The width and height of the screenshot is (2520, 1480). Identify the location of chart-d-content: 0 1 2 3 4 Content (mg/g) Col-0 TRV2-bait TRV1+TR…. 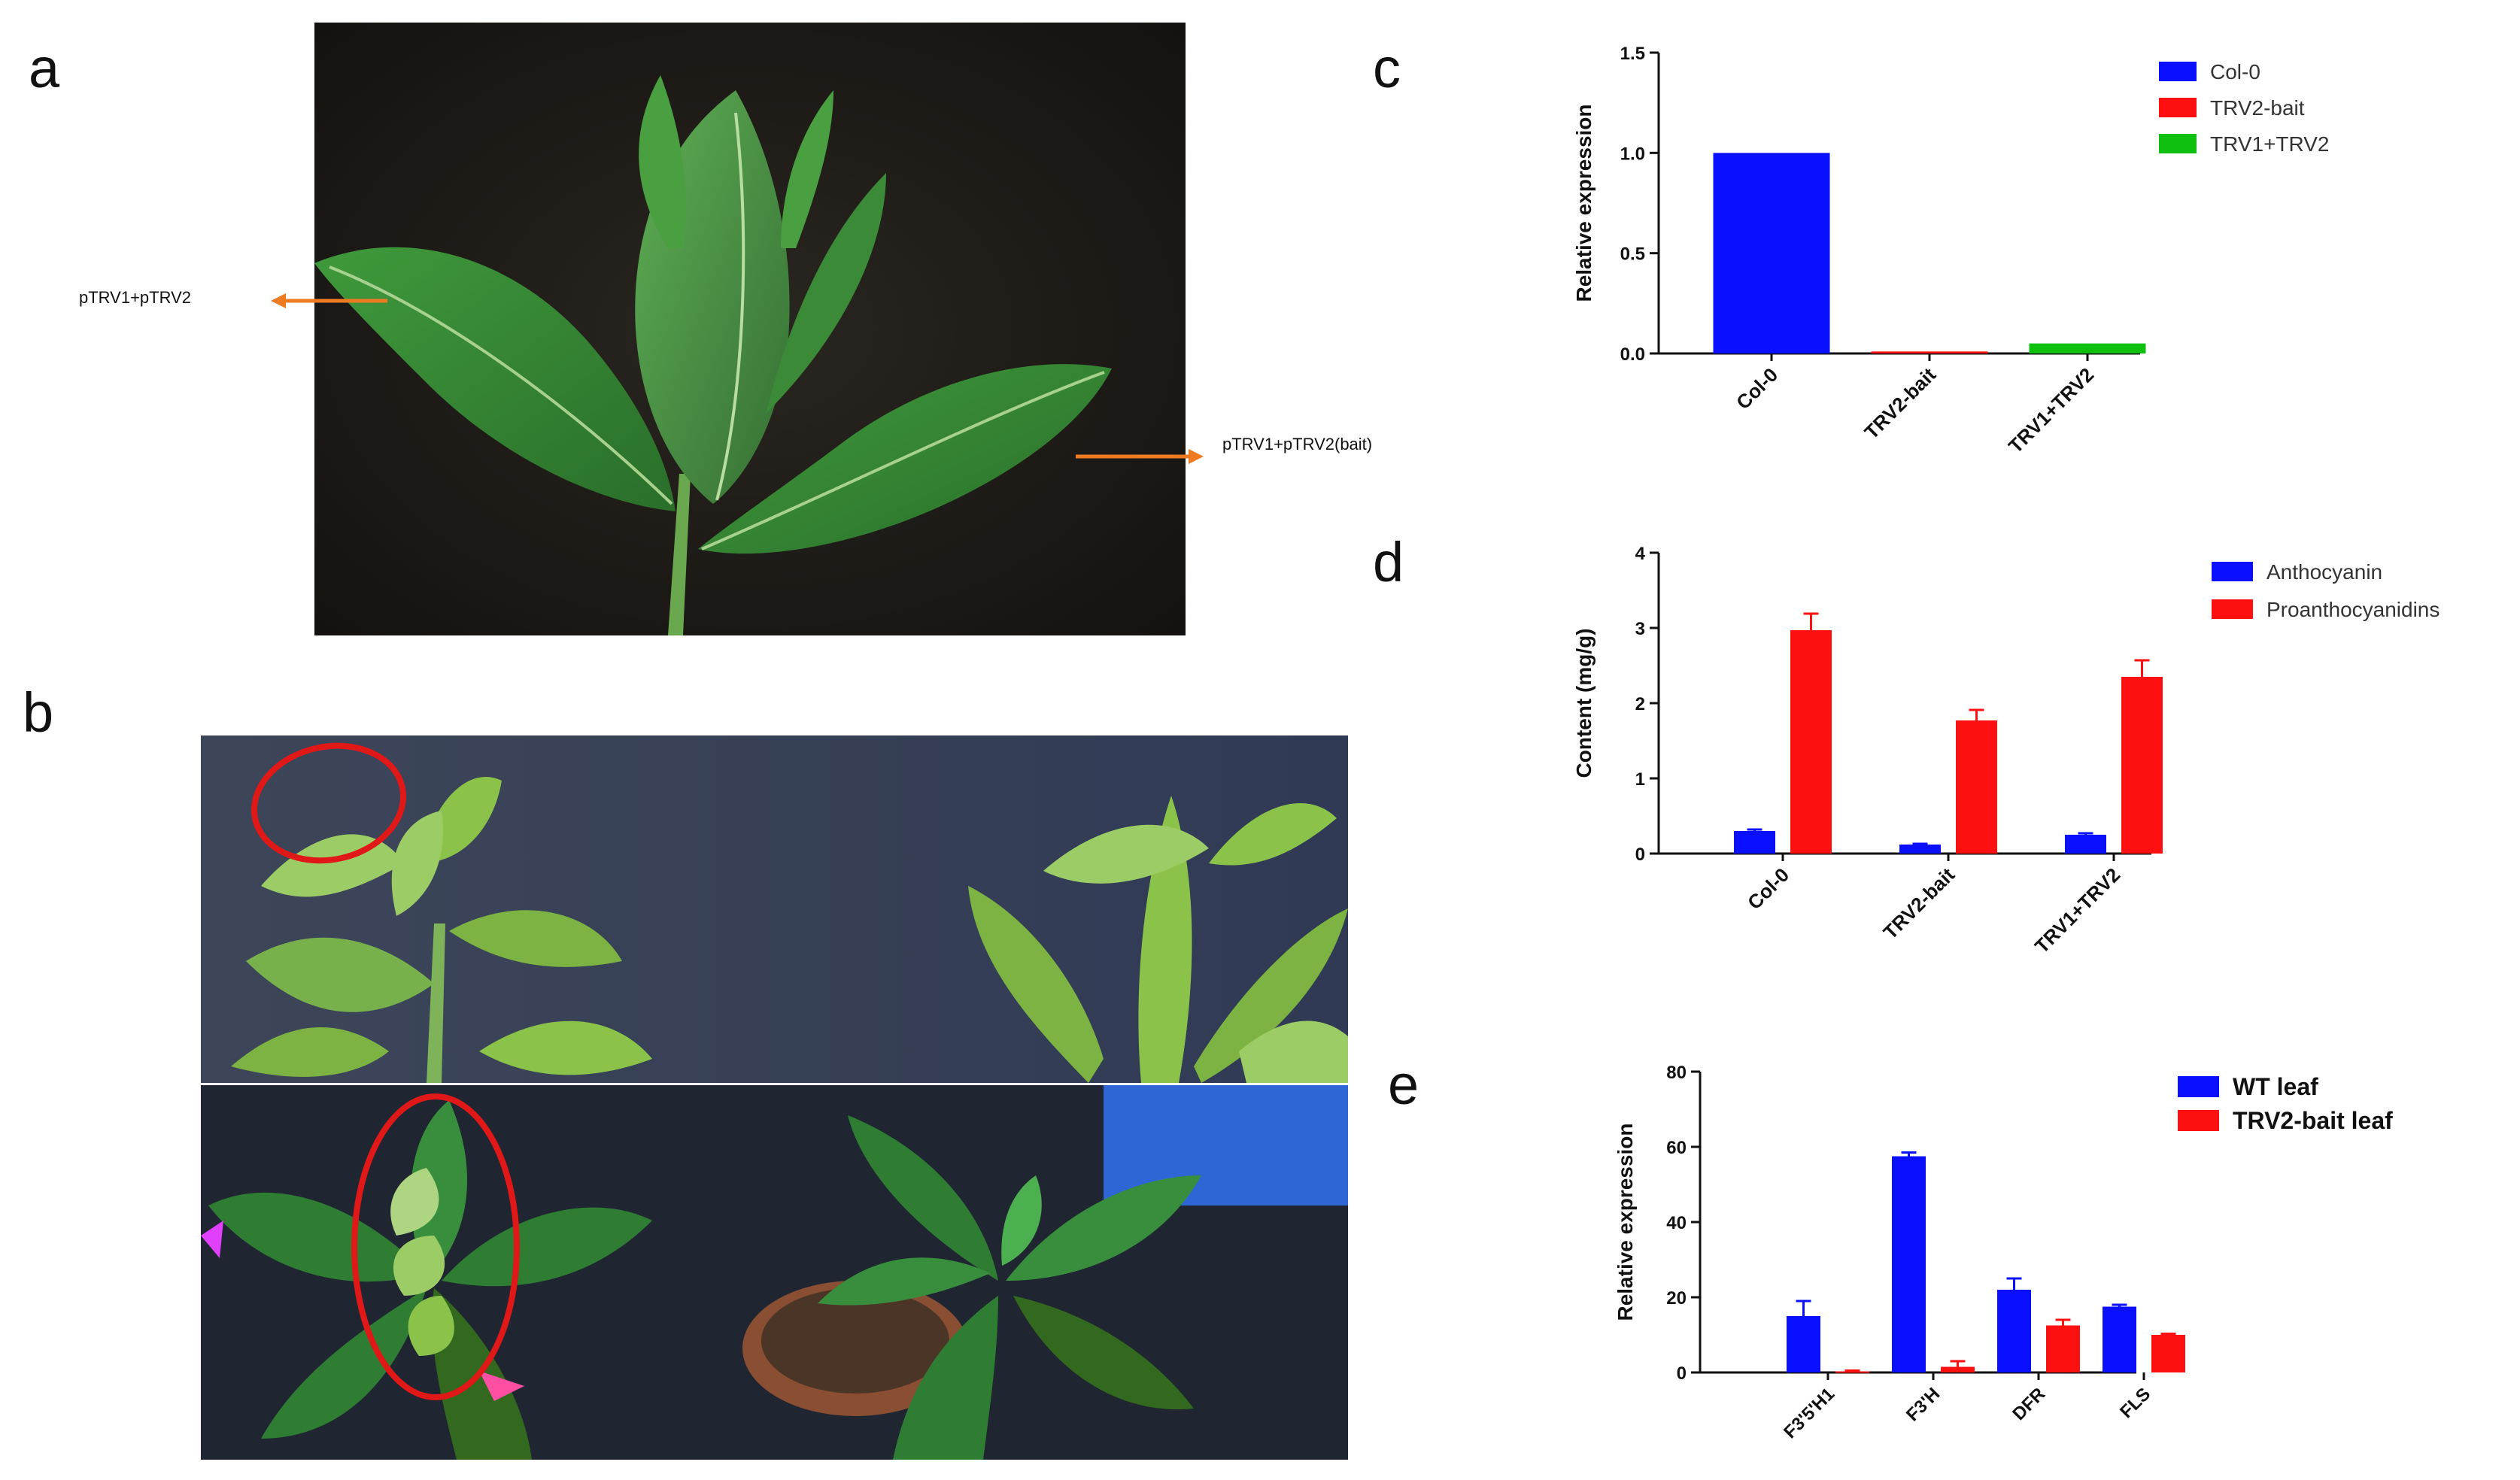
(2006, 750).